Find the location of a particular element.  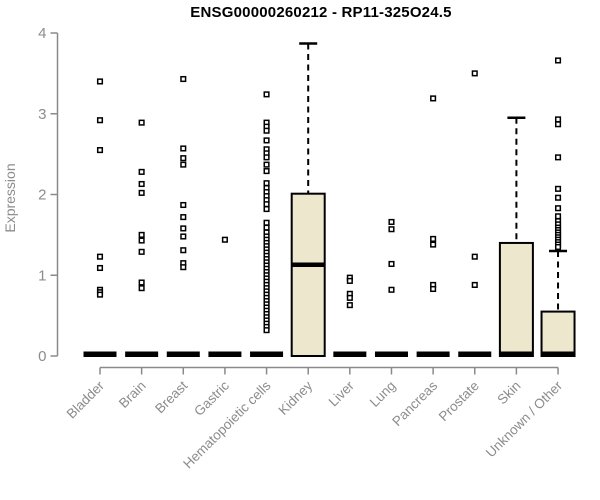

x-tick-label-liver: Liver is located at coordinates (342, 394).